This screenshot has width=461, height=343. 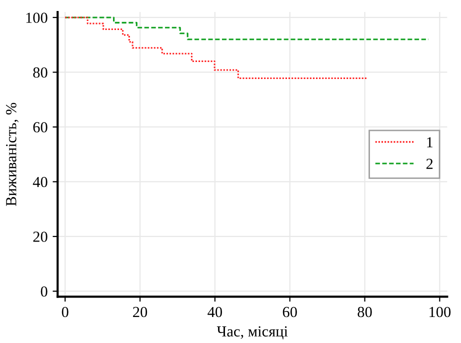 What do you see at coordinates (37, 17) in the screenshot?
I see `y-tick-label: 100` at bounding box center [37, 17].